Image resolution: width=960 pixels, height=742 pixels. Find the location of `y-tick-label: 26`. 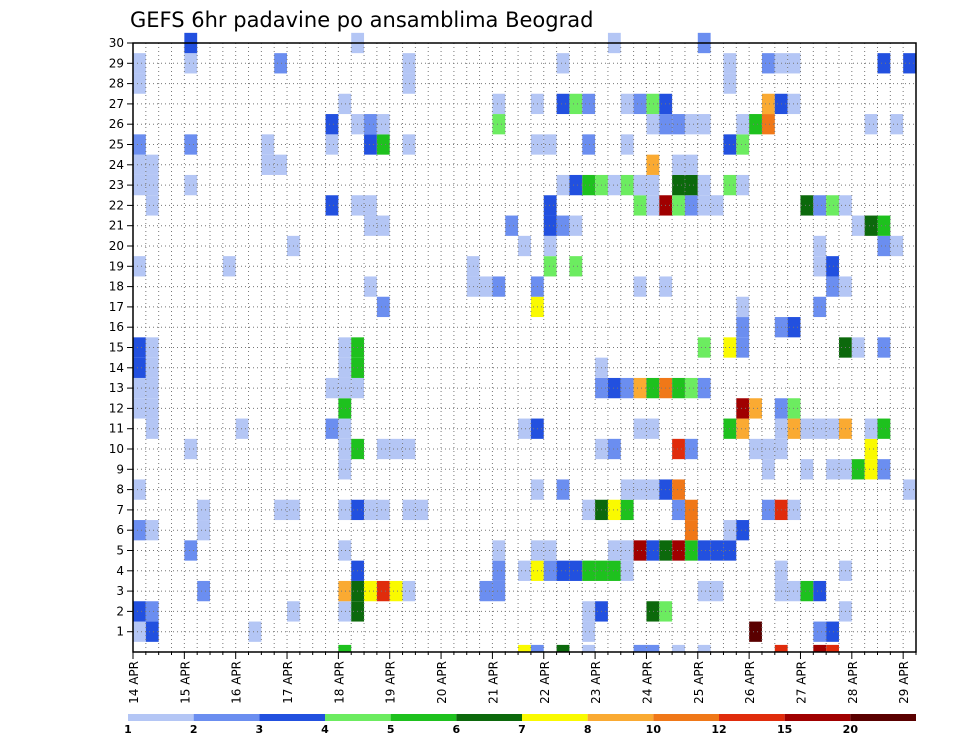

y-tick-label: 26 is located at coordinates (116, 124).